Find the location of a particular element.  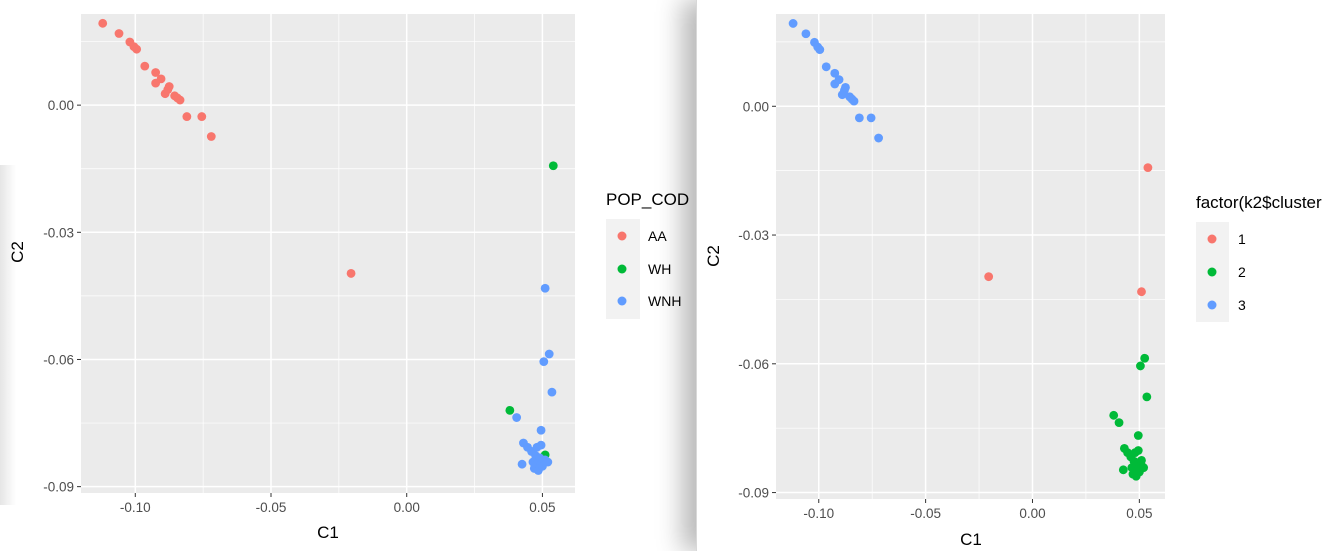

legend-title: POP_COD is located at coordinates (647, 199).